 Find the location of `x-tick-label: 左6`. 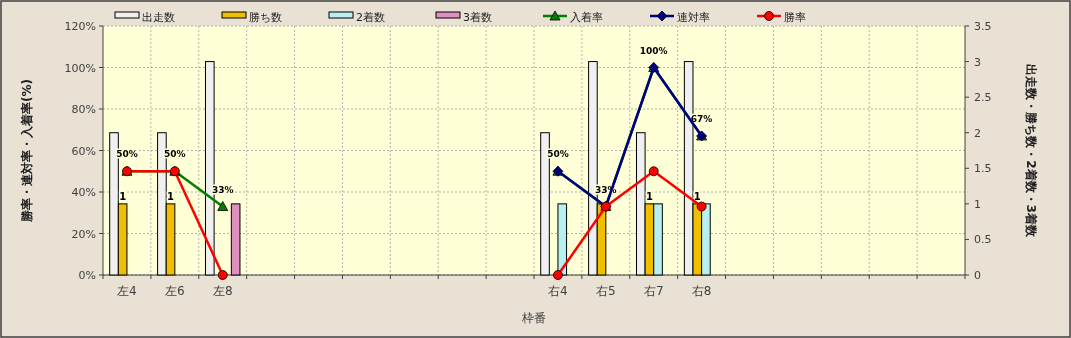

x-tick-label: 左6 is located at coordinates (175, 291).